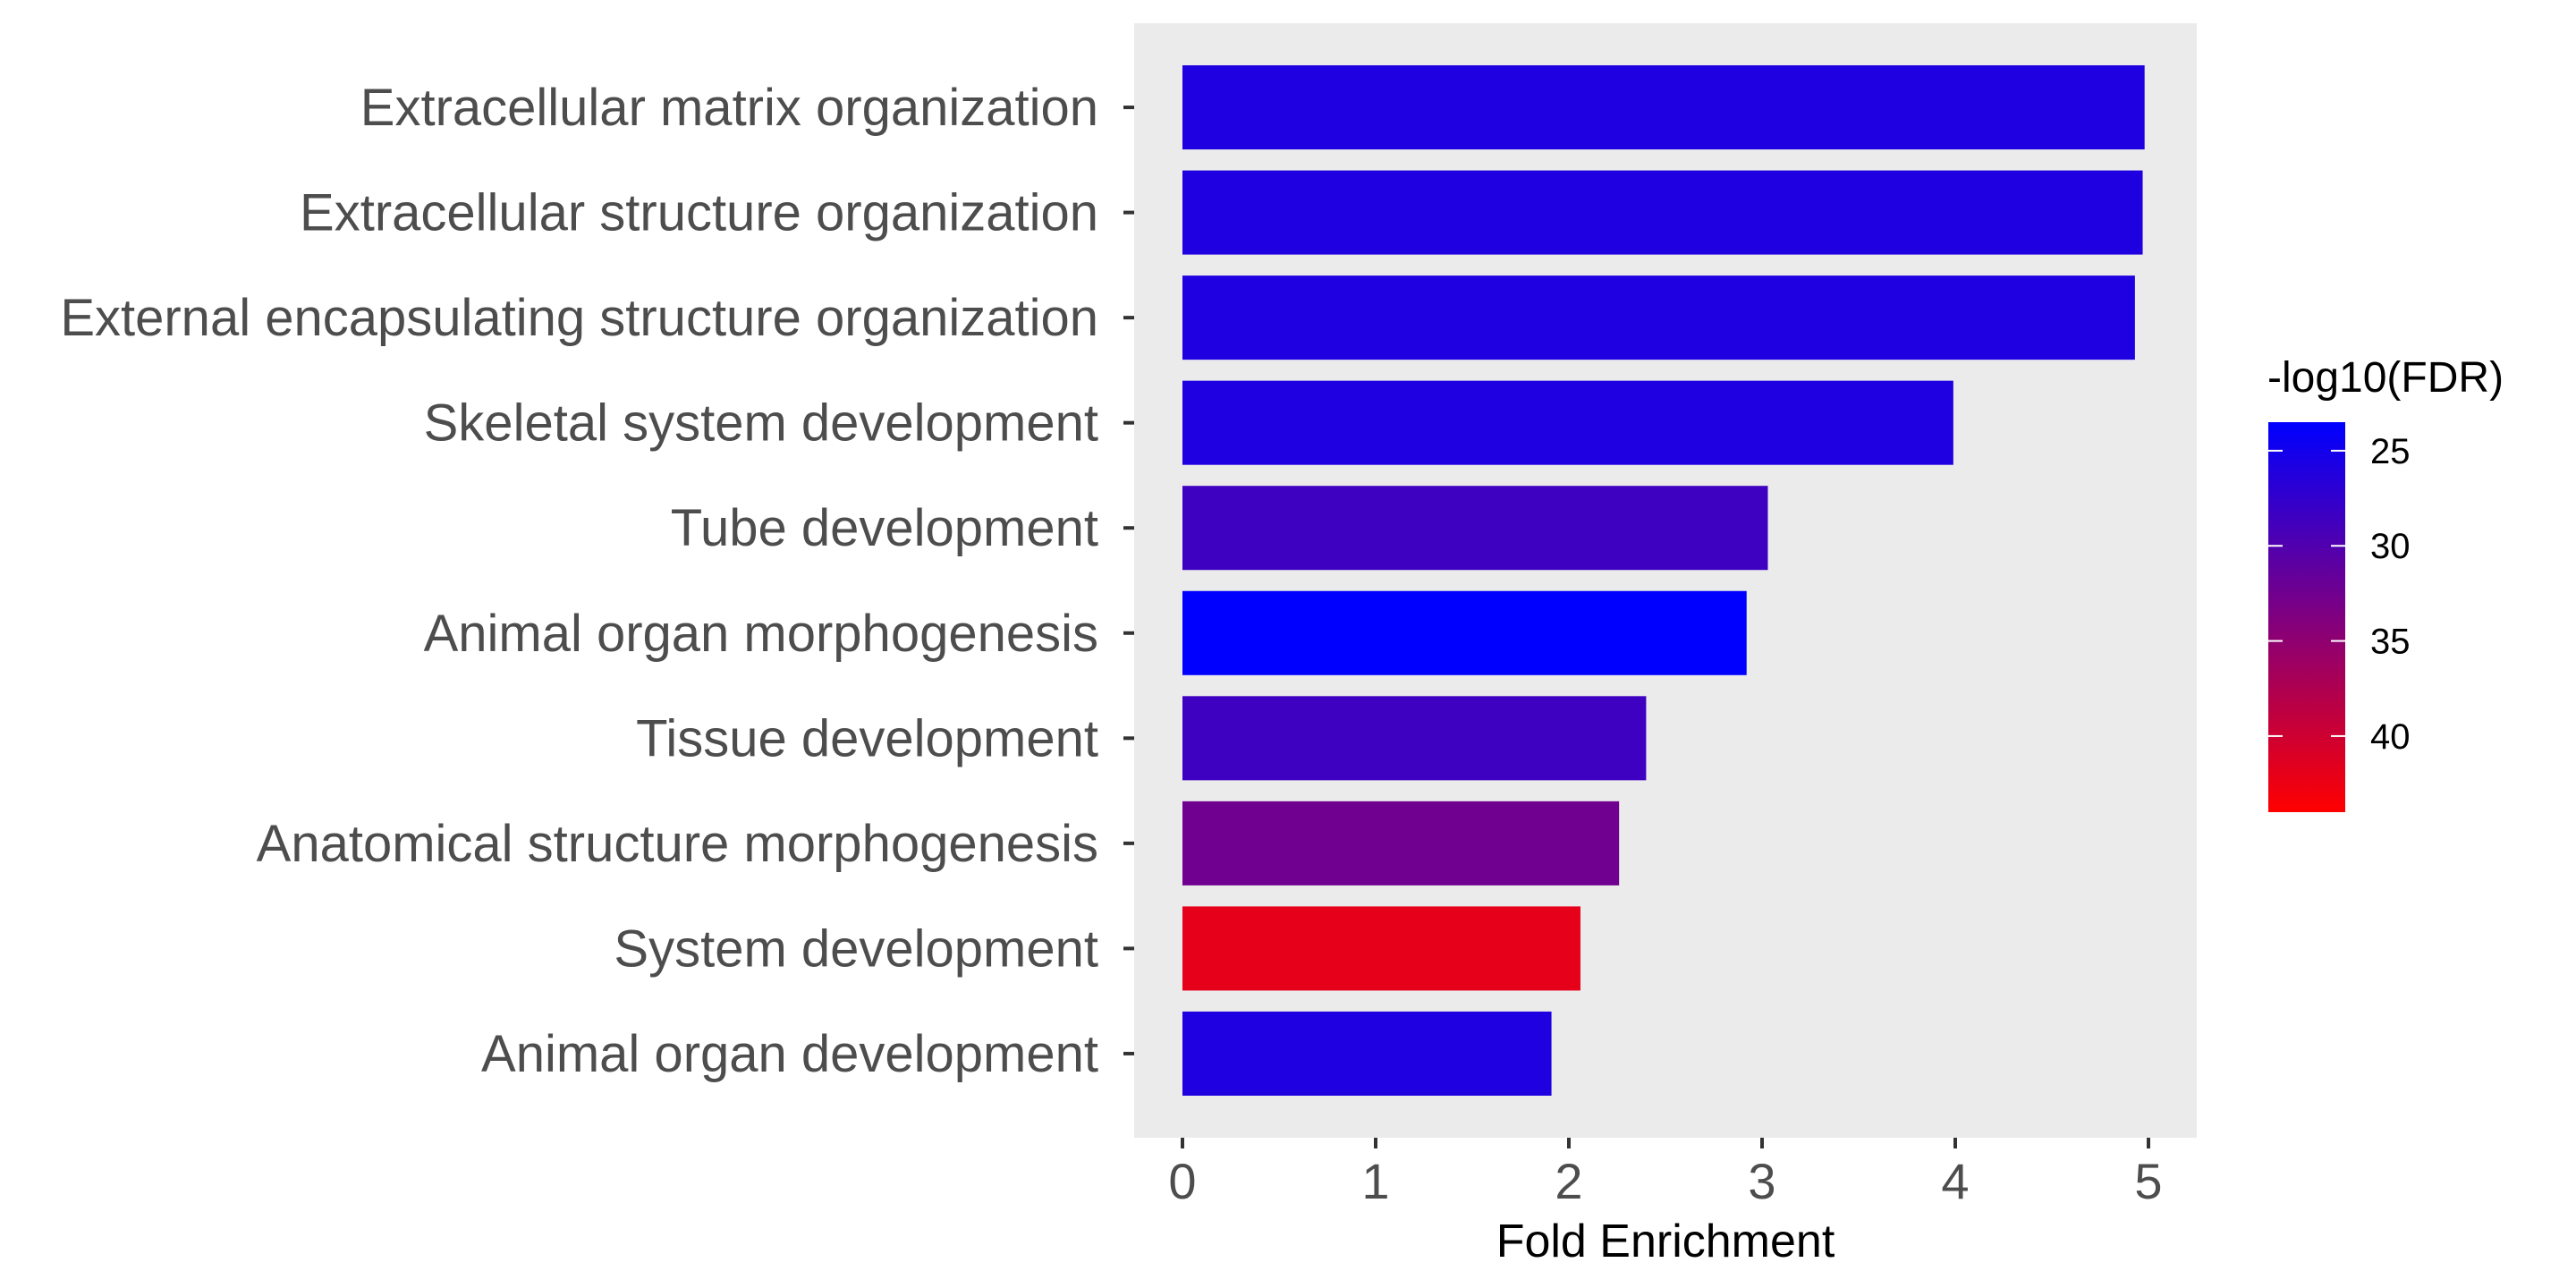 The width and height of the screenshot is (2576, 1288). What do you see at coordinates (1568, 1181) in the screenshot?
I see `x-tick-label: 2` at bounding box center [1568, 1181].